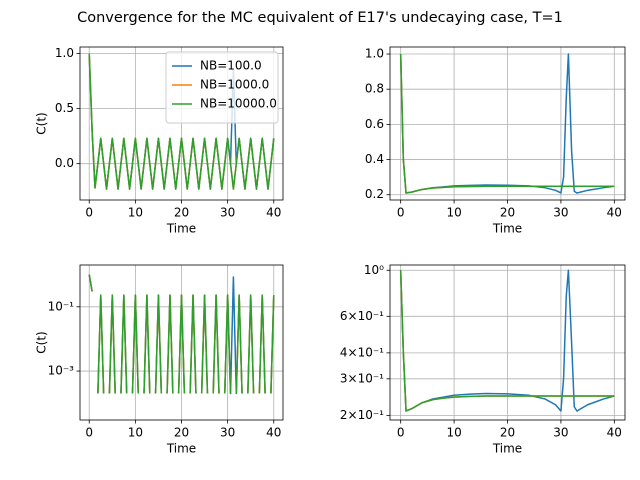 The width and height of the screenshot is (640, 480). Describe the element at coordinates (362, 415) in the screenshot. I see `y-tick-label: 2×10⁻¹` at that location.